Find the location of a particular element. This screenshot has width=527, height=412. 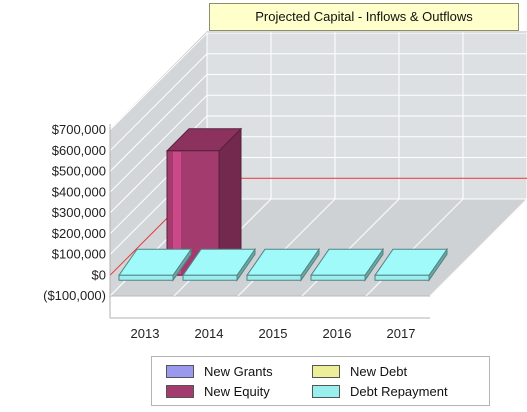

x-tick-label: 2016 is located at coordinates (337, 333).